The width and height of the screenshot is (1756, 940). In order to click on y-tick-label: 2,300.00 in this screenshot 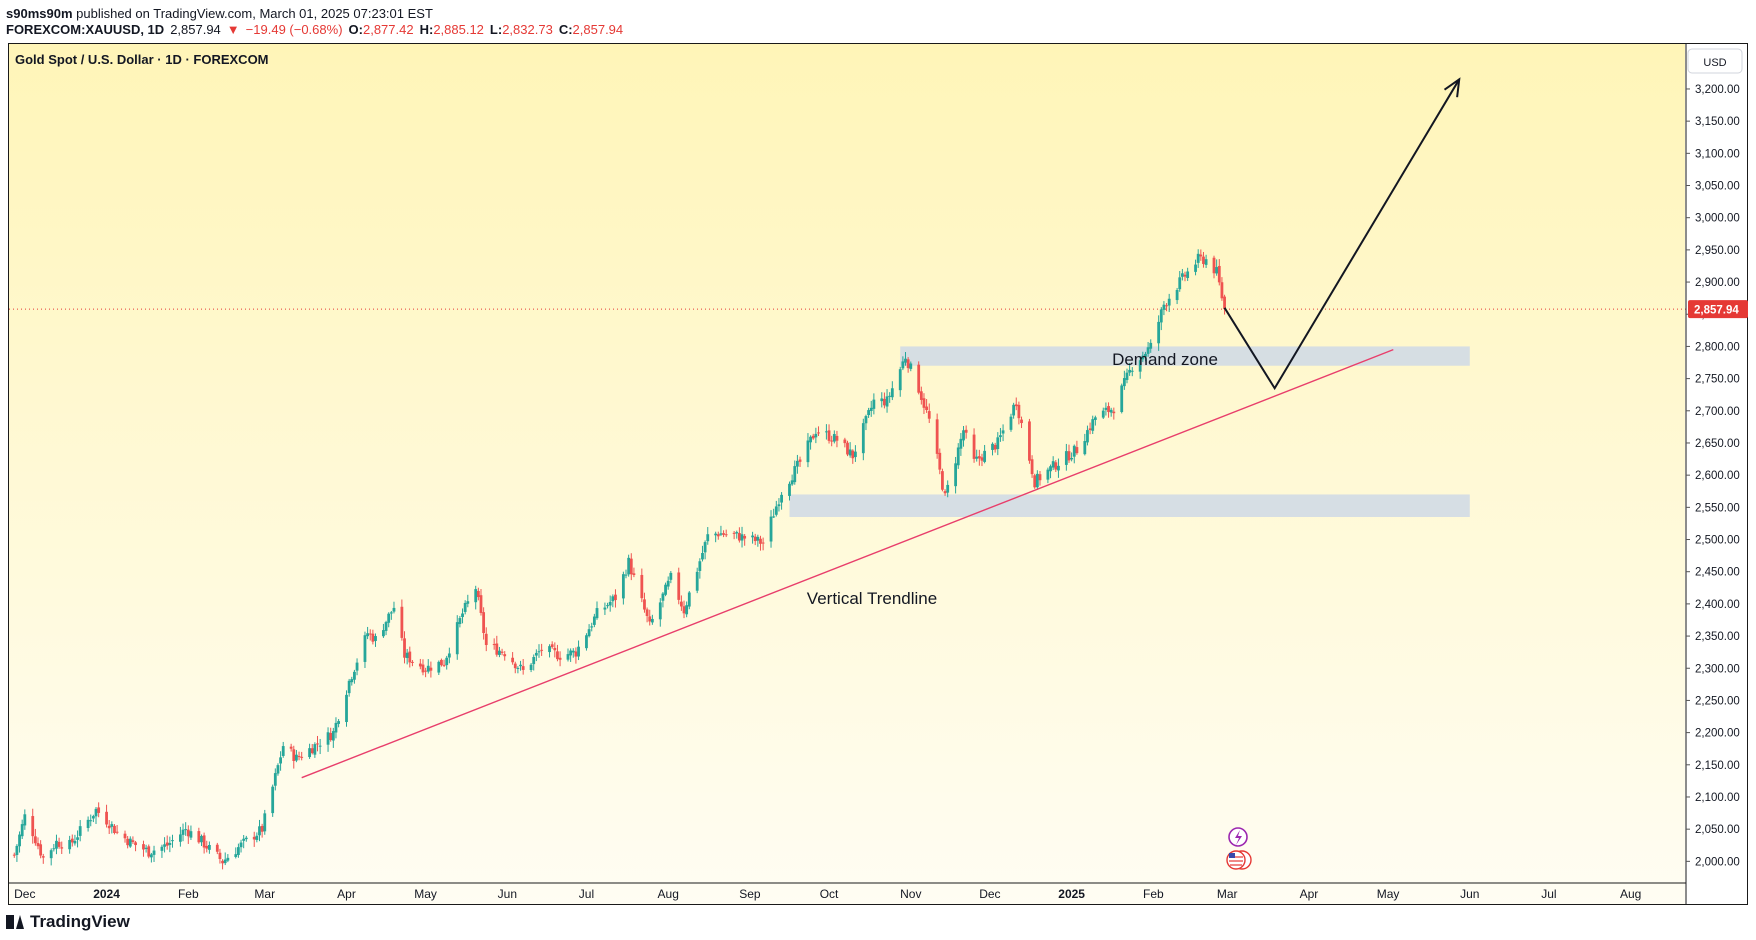, I will do `click(1717, 669)`.